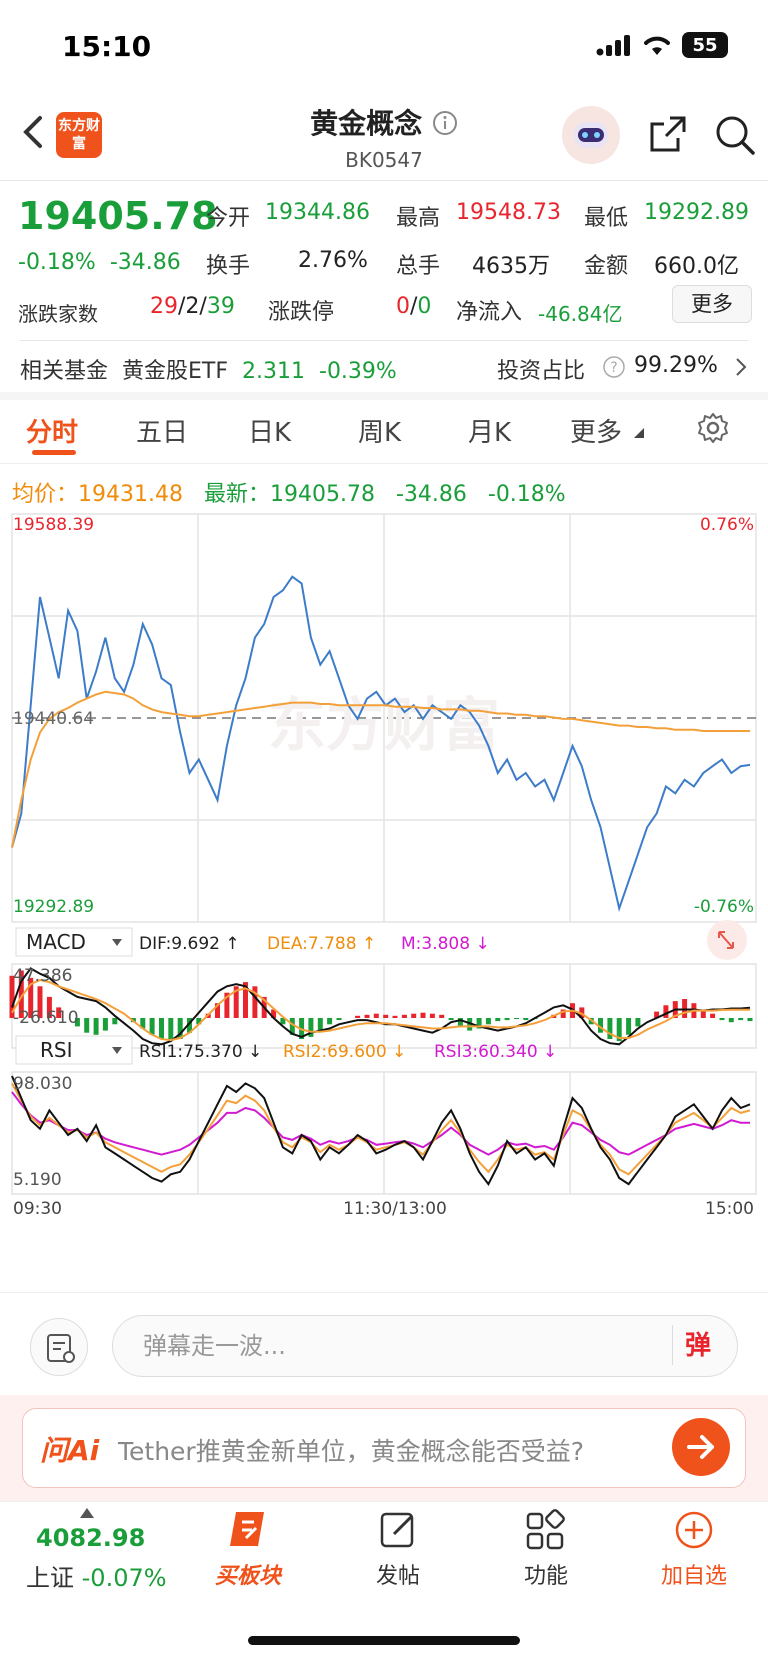 This screenshot has height=1663, width=768. What do you see at coordinates (117, 942) in the screenshot?
I see `macd-dropdown-icon` at bounding box center [117, 942].